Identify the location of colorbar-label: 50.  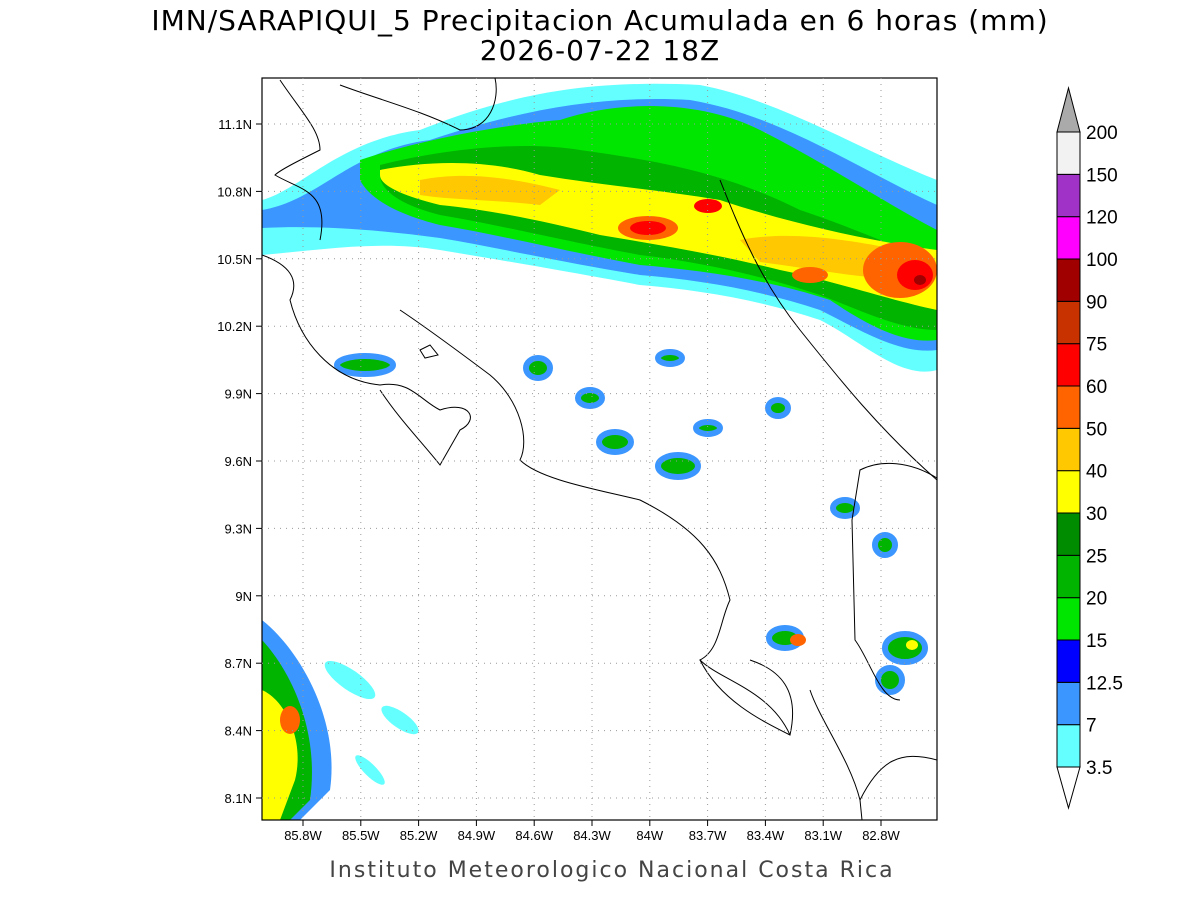
(1096, 429).